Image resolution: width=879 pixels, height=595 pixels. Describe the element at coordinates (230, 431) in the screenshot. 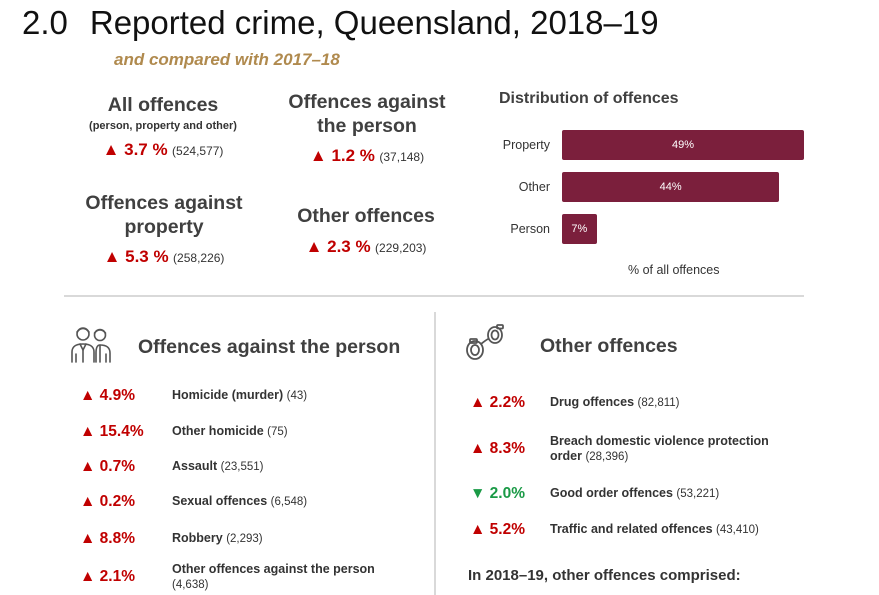

I see `offence-label: Other homicide (75)` at that location.